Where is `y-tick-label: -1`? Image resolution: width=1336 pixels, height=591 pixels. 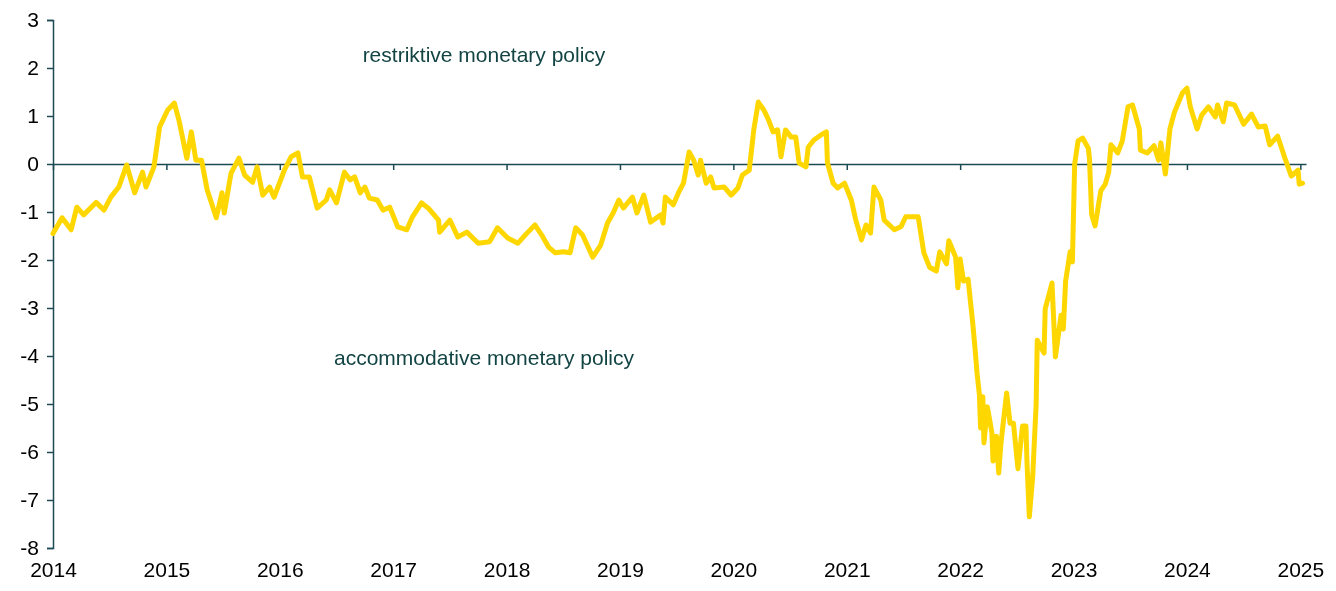
y-tick-label: -1 is located at coordinates (29, 212).